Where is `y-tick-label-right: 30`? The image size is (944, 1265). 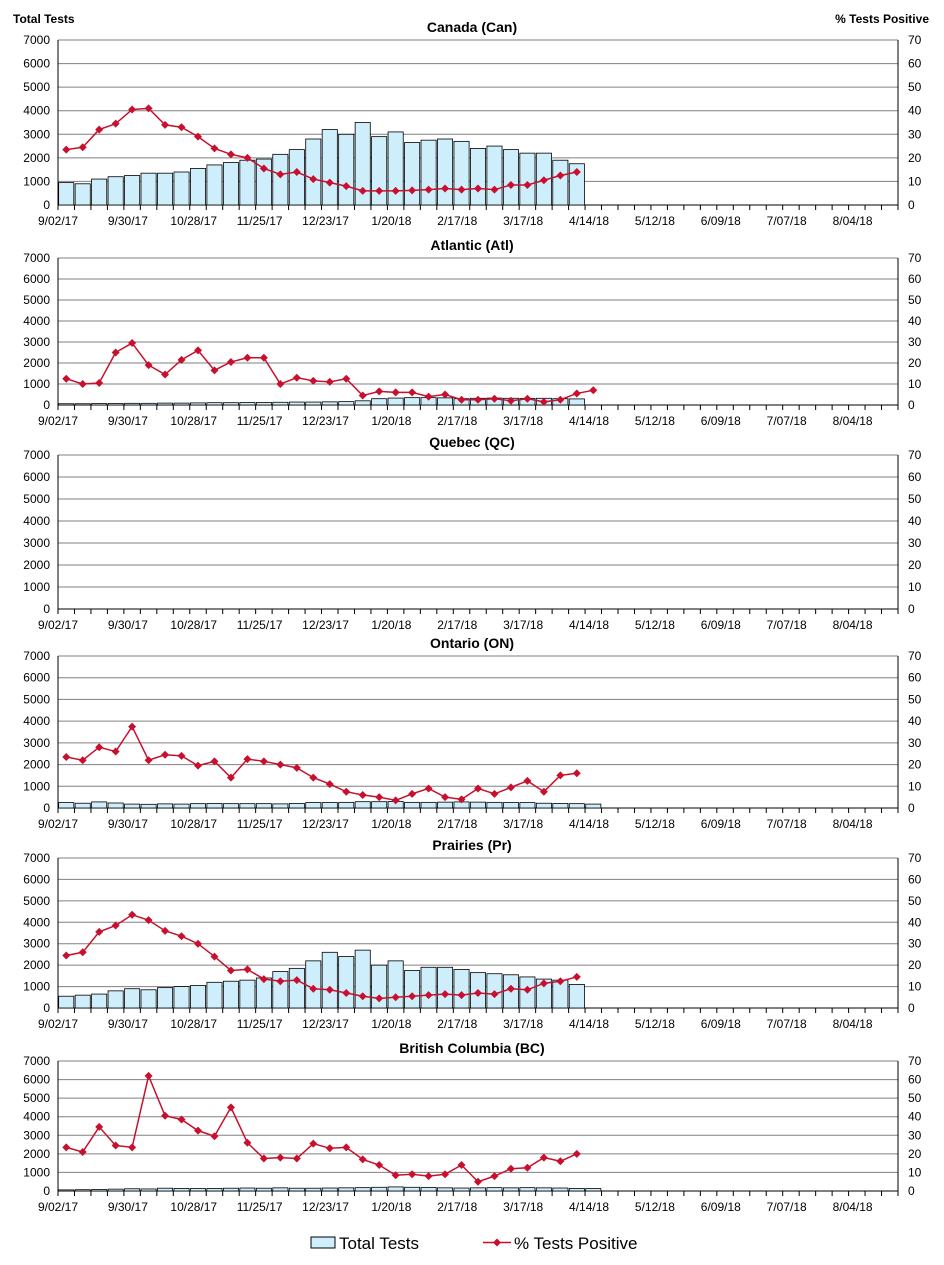
y-tick-label-right: 30 is located at coordinates (915, 342).